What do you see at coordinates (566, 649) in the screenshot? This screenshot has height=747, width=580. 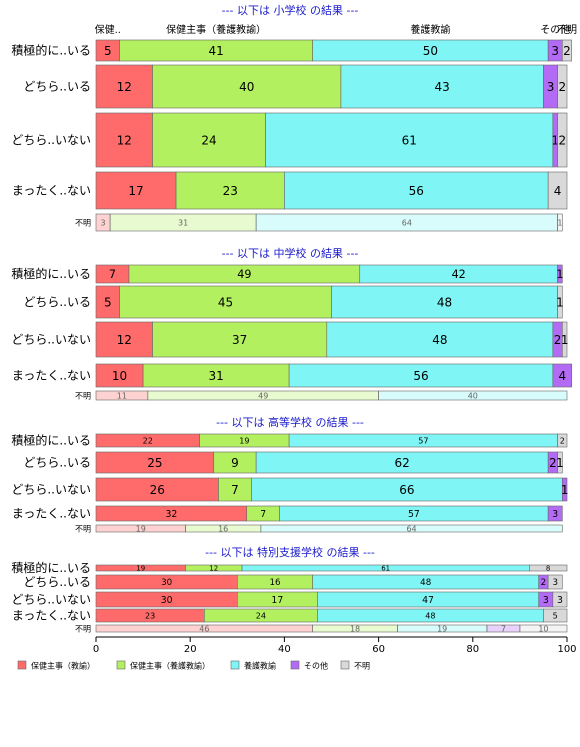 I see `x-tick-label: 100` at bounding box center [566, 649].